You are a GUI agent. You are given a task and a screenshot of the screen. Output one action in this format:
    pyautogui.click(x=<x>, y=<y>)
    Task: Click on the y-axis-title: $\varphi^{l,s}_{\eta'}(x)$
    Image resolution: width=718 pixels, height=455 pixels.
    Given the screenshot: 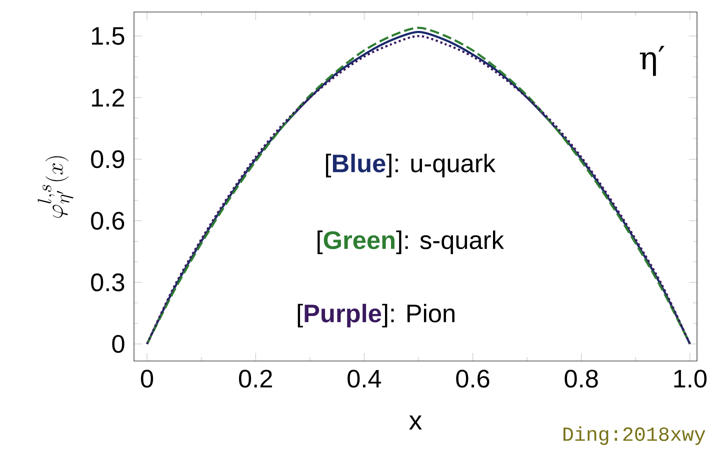 What is the action you would take?
    pyautogui.click(x=56, y=187)
    